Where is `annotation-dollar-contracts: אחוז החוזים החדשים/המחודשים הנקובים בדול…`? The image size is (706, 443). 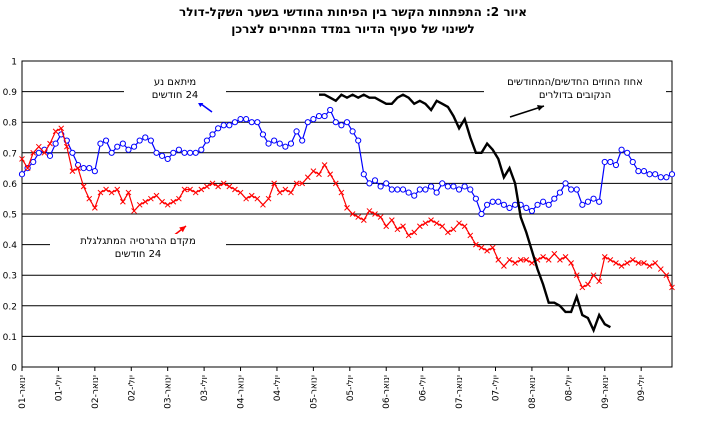 annotation-dollar-contracts: אחוז החוזים החדשים/המחודשים הנקובים בדול… is located at coordinates (575, 89).